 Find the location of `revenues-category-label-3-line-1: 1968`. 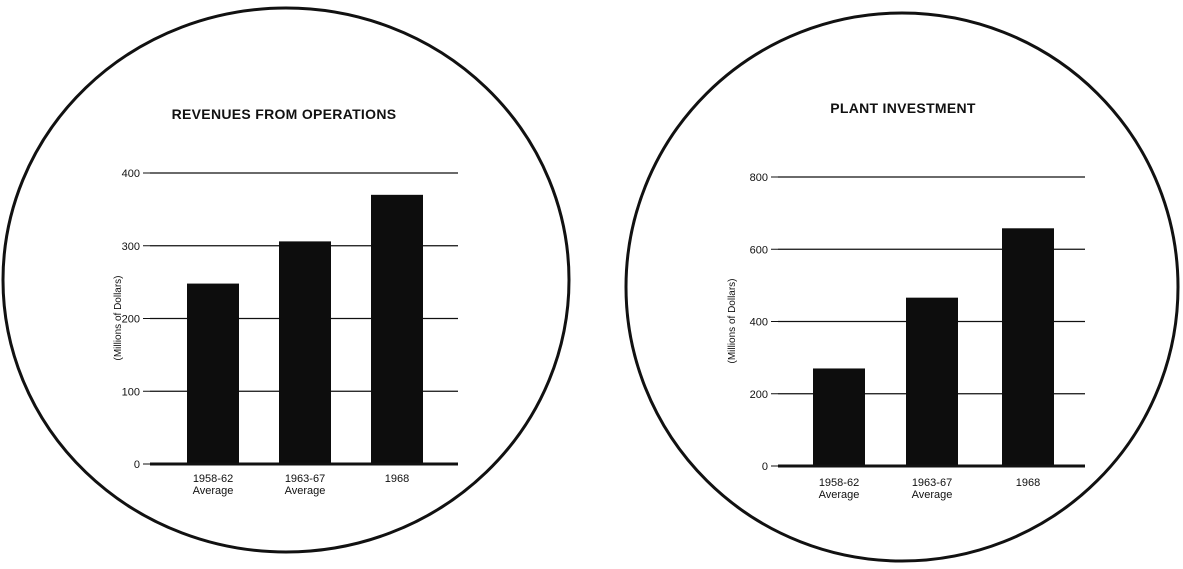

revenues-category-label-3-line-1: 1968 is located at coordinates (397, 479).